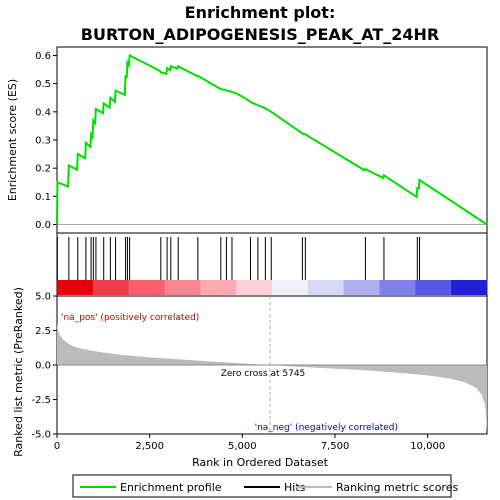 The height and width of the screenshot is (500, 500). What do you see at coordinates (335, 446) in the screenshot?
I see `x-tick-label: 7,500` at bounding box center [335, 446].